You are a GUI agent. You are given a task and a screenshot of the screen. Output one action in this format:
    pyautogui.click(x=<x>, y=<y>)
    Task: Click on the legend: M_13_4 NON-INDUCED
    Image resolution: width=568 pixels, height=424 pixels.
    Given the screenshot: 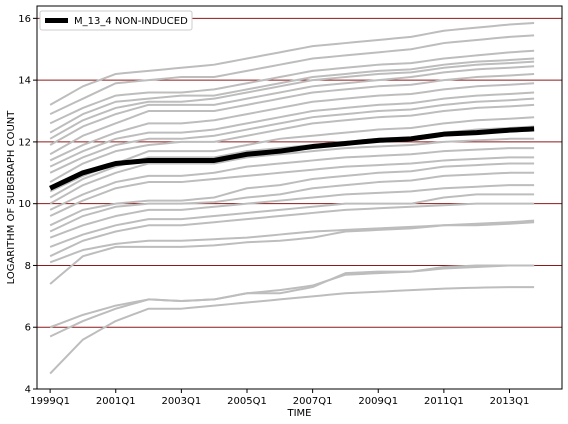 What is the action you would take?
    pyautogui.click(x=116, y=20)
    